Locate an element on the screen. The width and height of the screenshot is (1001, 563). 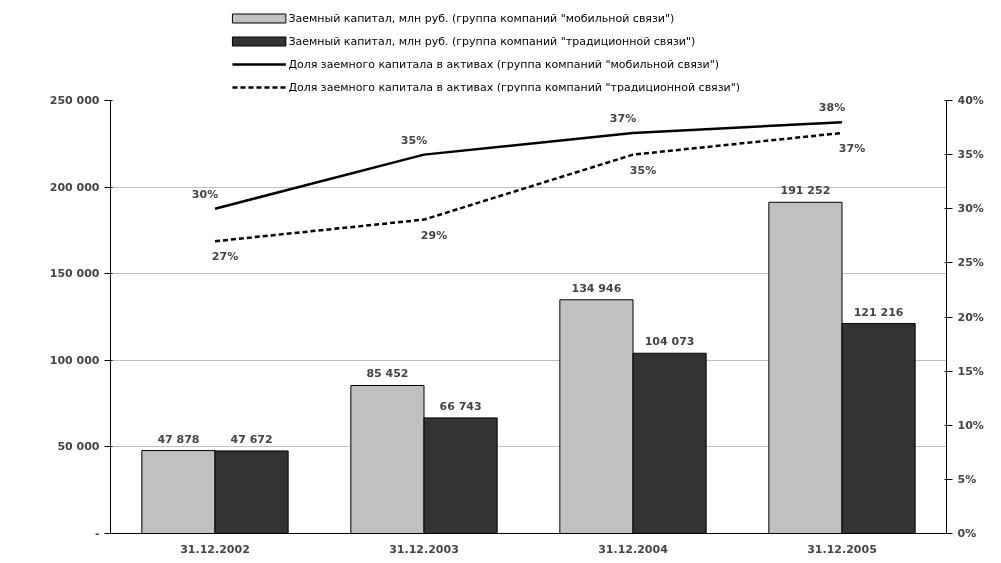
y-tick-label: 100 000 is located at coordinates (74, 360).